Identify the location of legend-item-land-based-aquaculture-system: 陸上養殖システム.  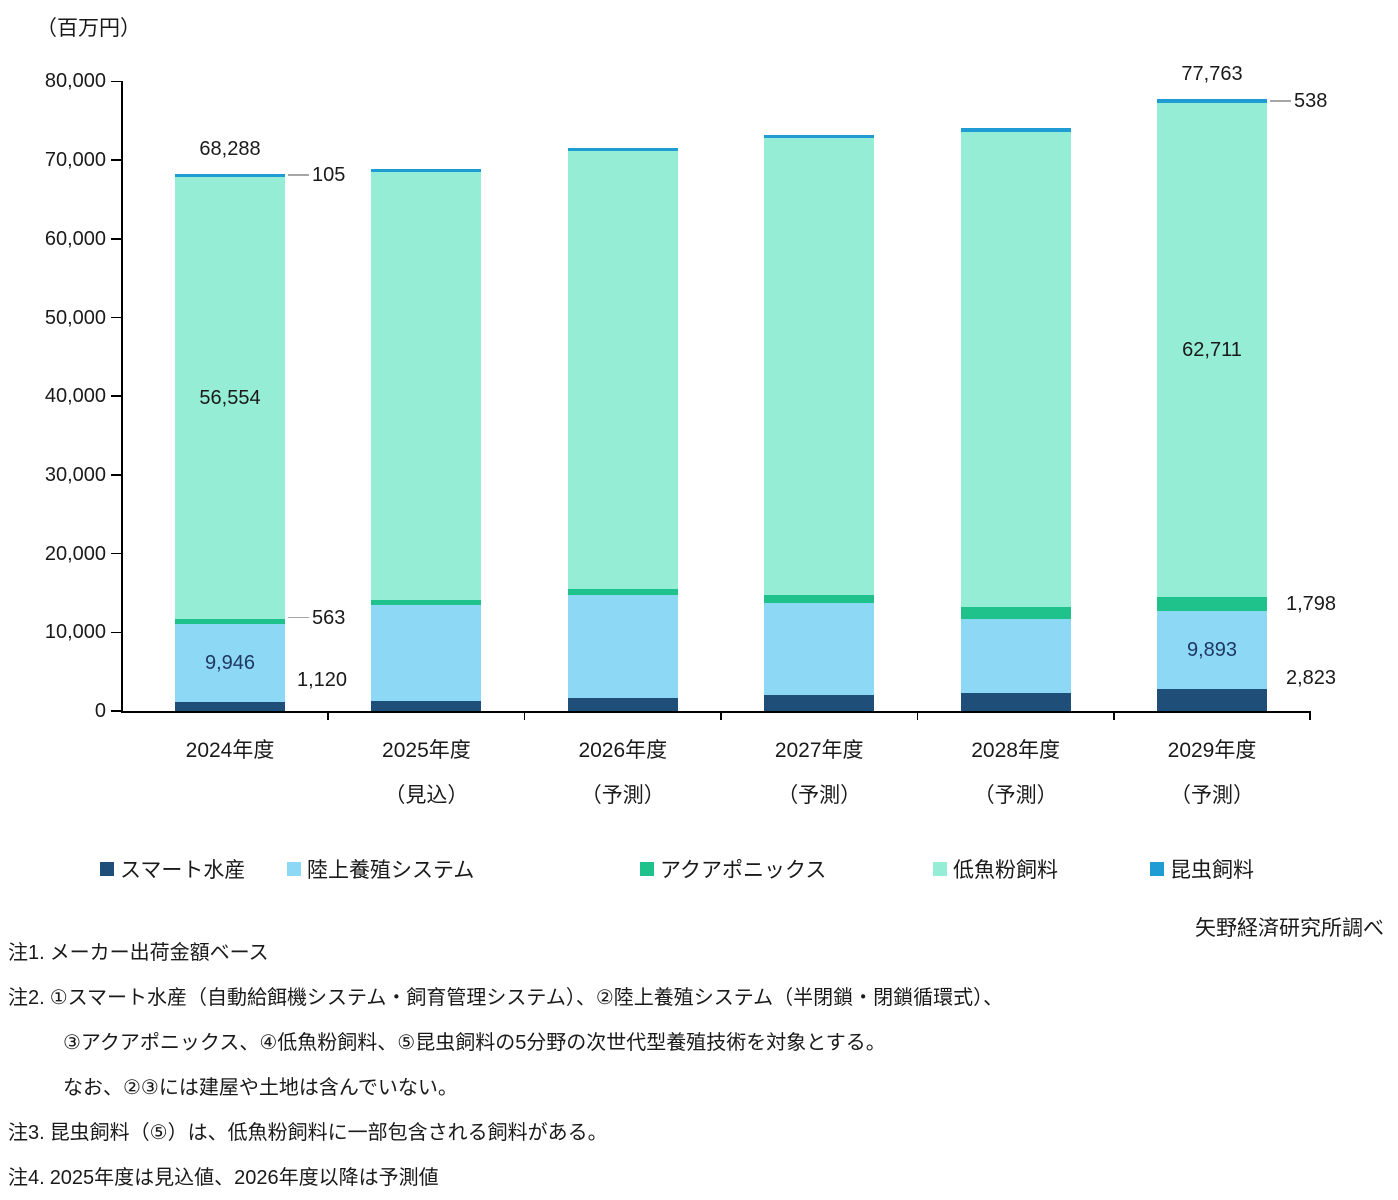
(380, 869).